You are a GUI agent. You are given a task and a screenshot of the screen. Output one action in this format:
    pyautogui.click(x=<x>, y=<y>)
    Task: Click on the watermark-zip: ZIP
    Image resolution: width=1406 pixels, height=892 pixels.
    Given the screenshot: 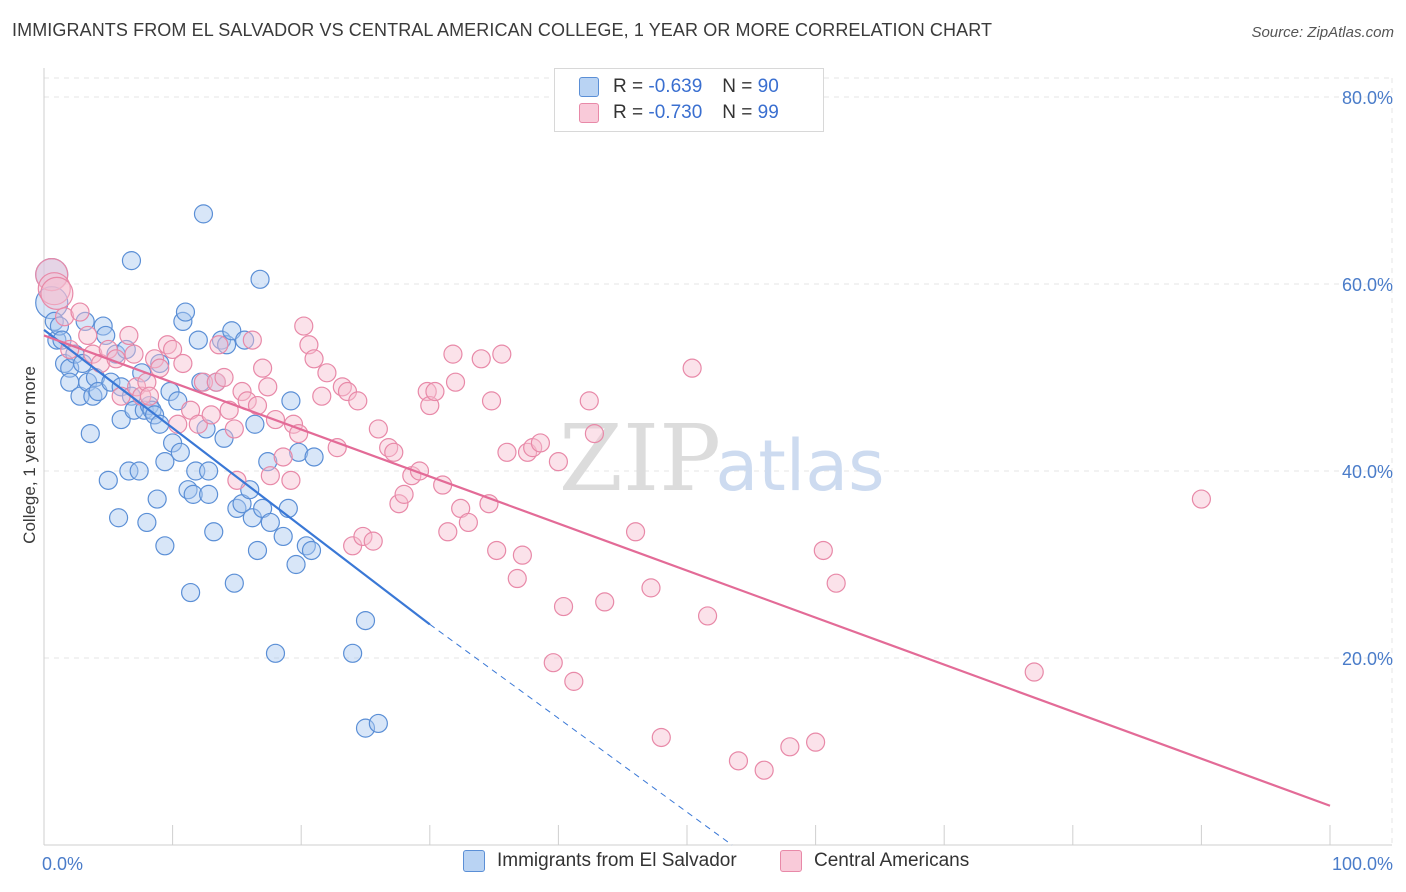 What is the action you would take?
    pyautogui.click(x=640, y=458)
    